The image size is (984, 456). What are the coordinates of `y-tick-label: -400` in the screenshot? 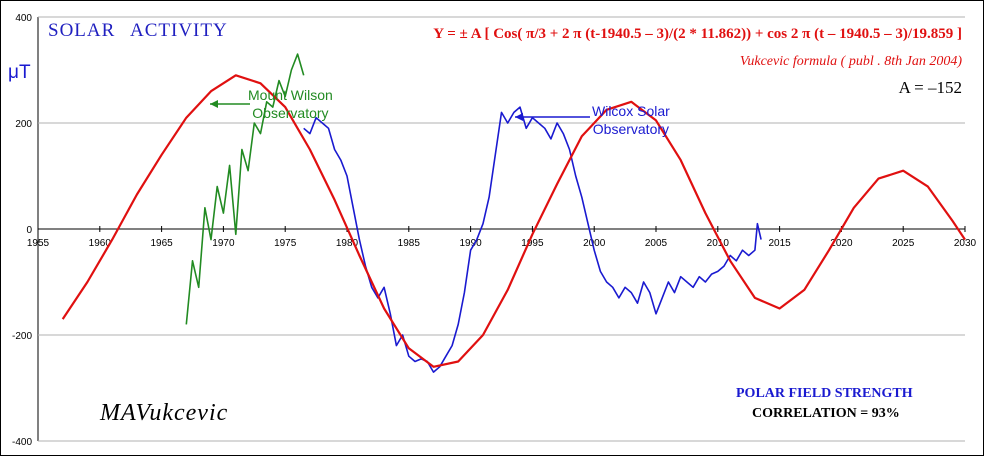 It's located at (22, 442).